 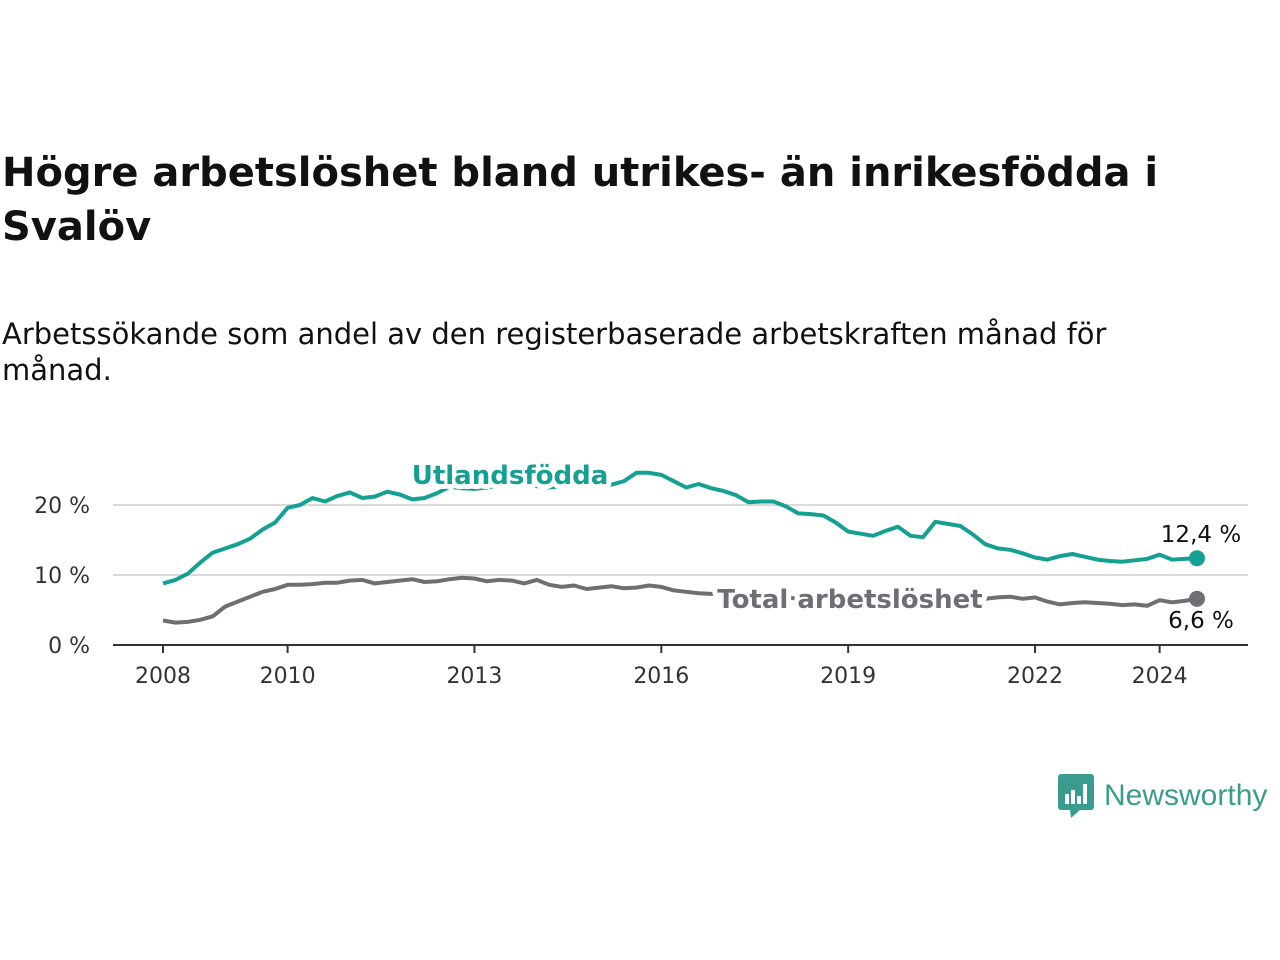 I want to click on x-tick-label: 2019, so click(x=848, y=676).